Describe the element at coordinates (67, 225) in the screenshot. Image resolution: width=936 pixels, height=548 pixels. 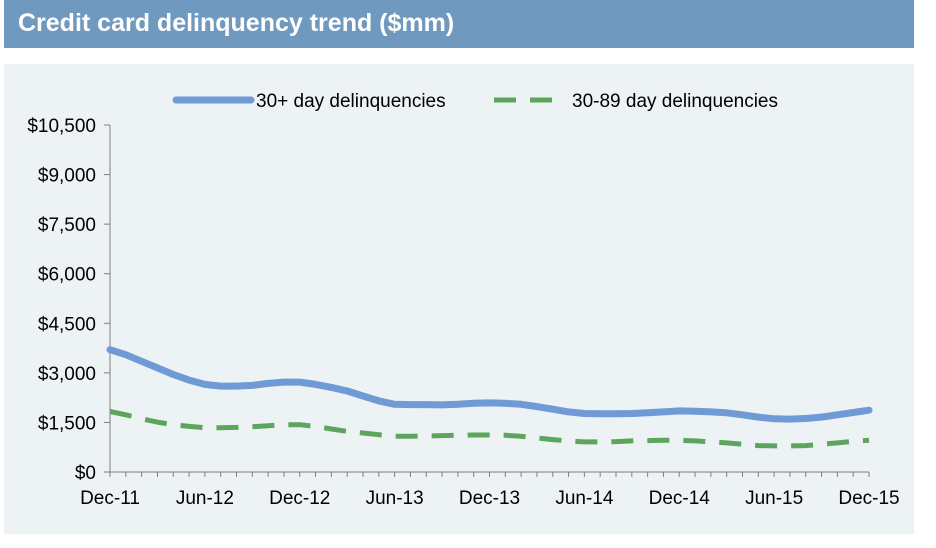
I see `y-tick-label: $7,500` at that location.